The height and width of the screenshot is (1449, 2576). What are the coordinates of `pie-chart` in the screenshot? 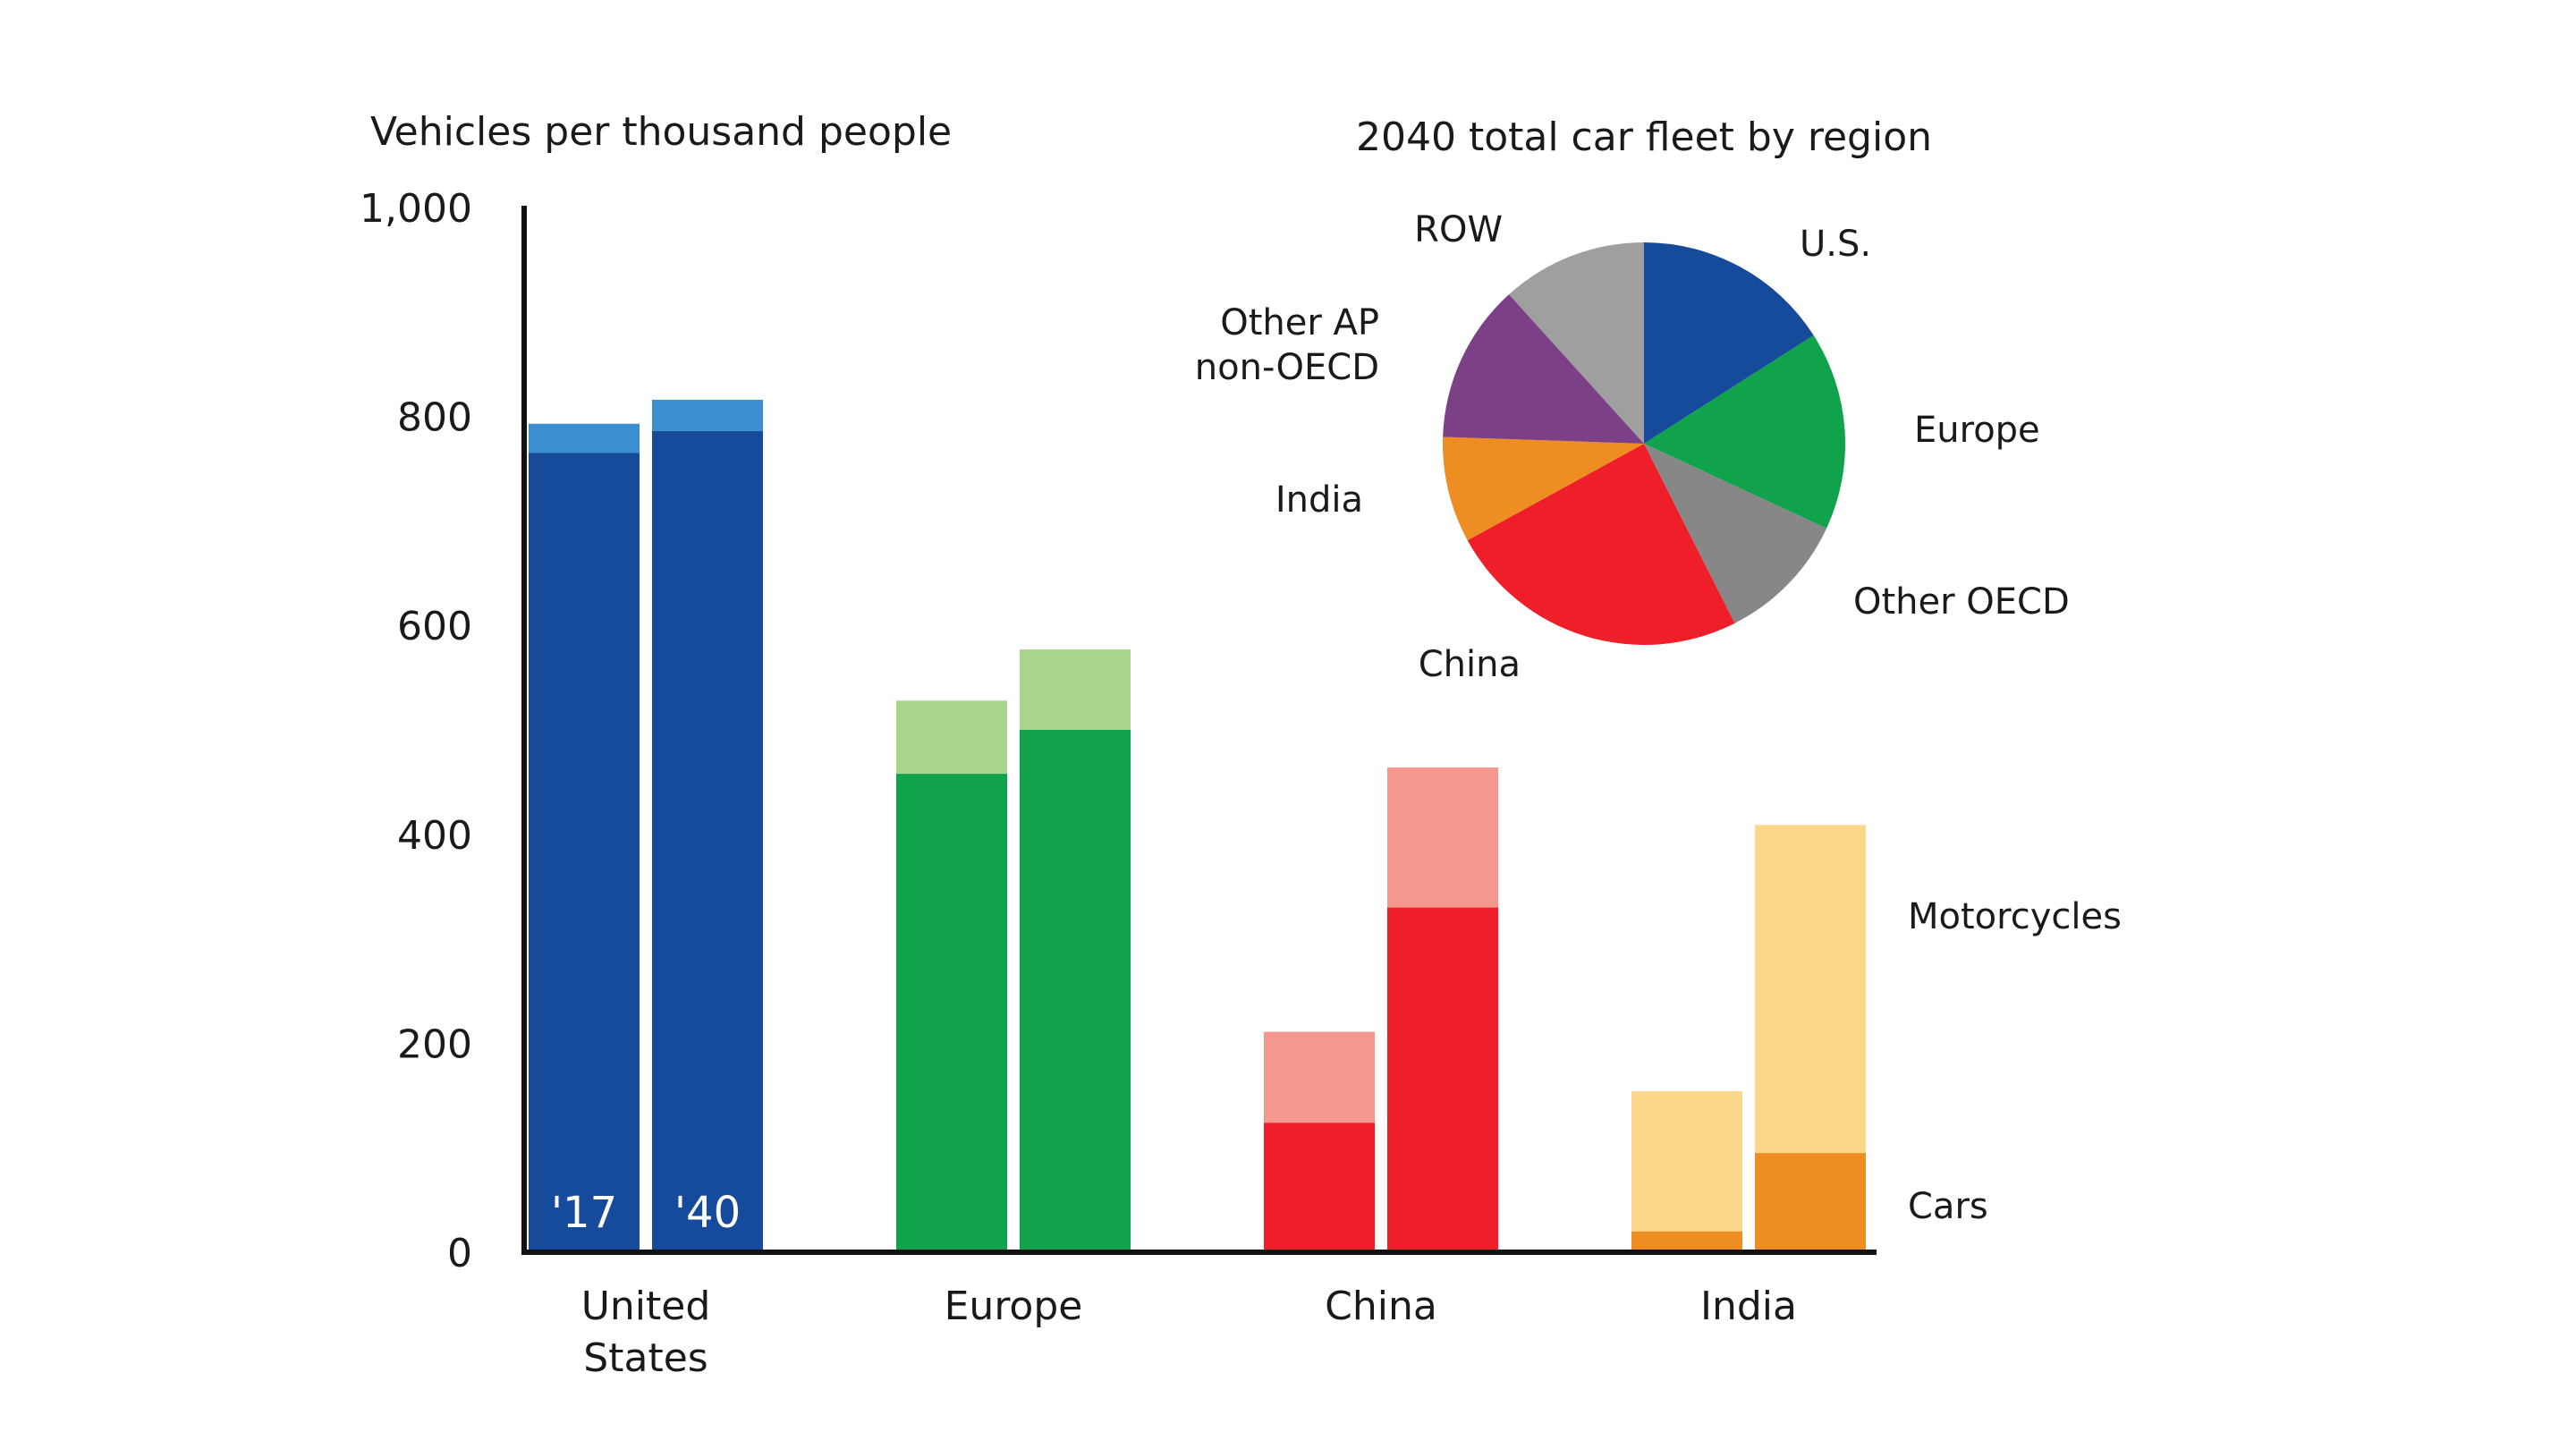 It's located at (1644, 444).